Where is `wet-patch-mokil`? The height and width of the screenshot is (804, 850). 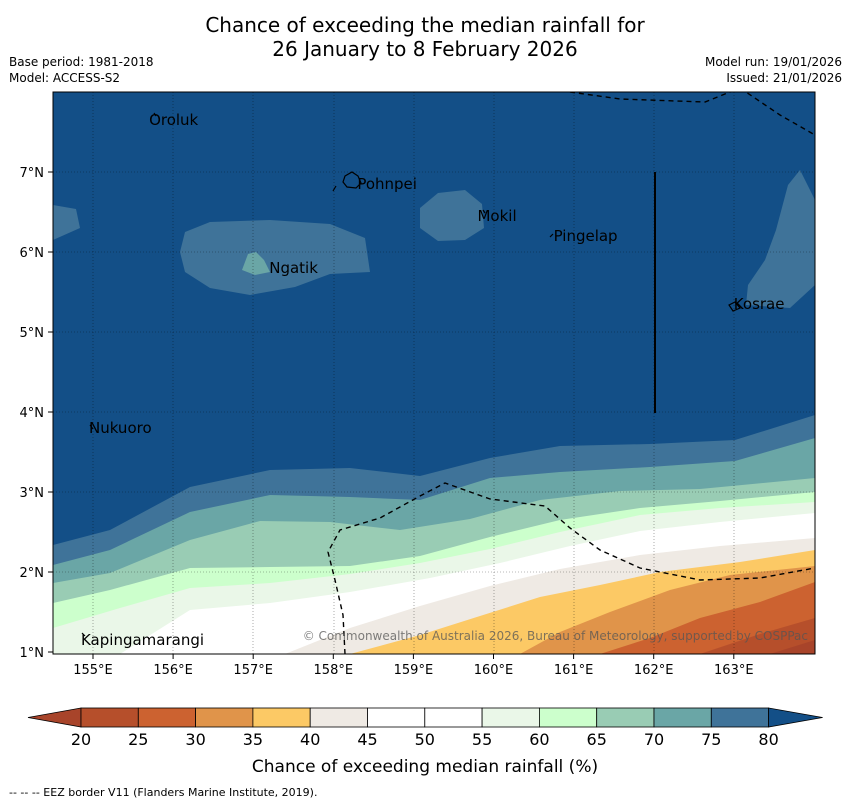 wet-patch-mokil is located at coordinates (452, 215).